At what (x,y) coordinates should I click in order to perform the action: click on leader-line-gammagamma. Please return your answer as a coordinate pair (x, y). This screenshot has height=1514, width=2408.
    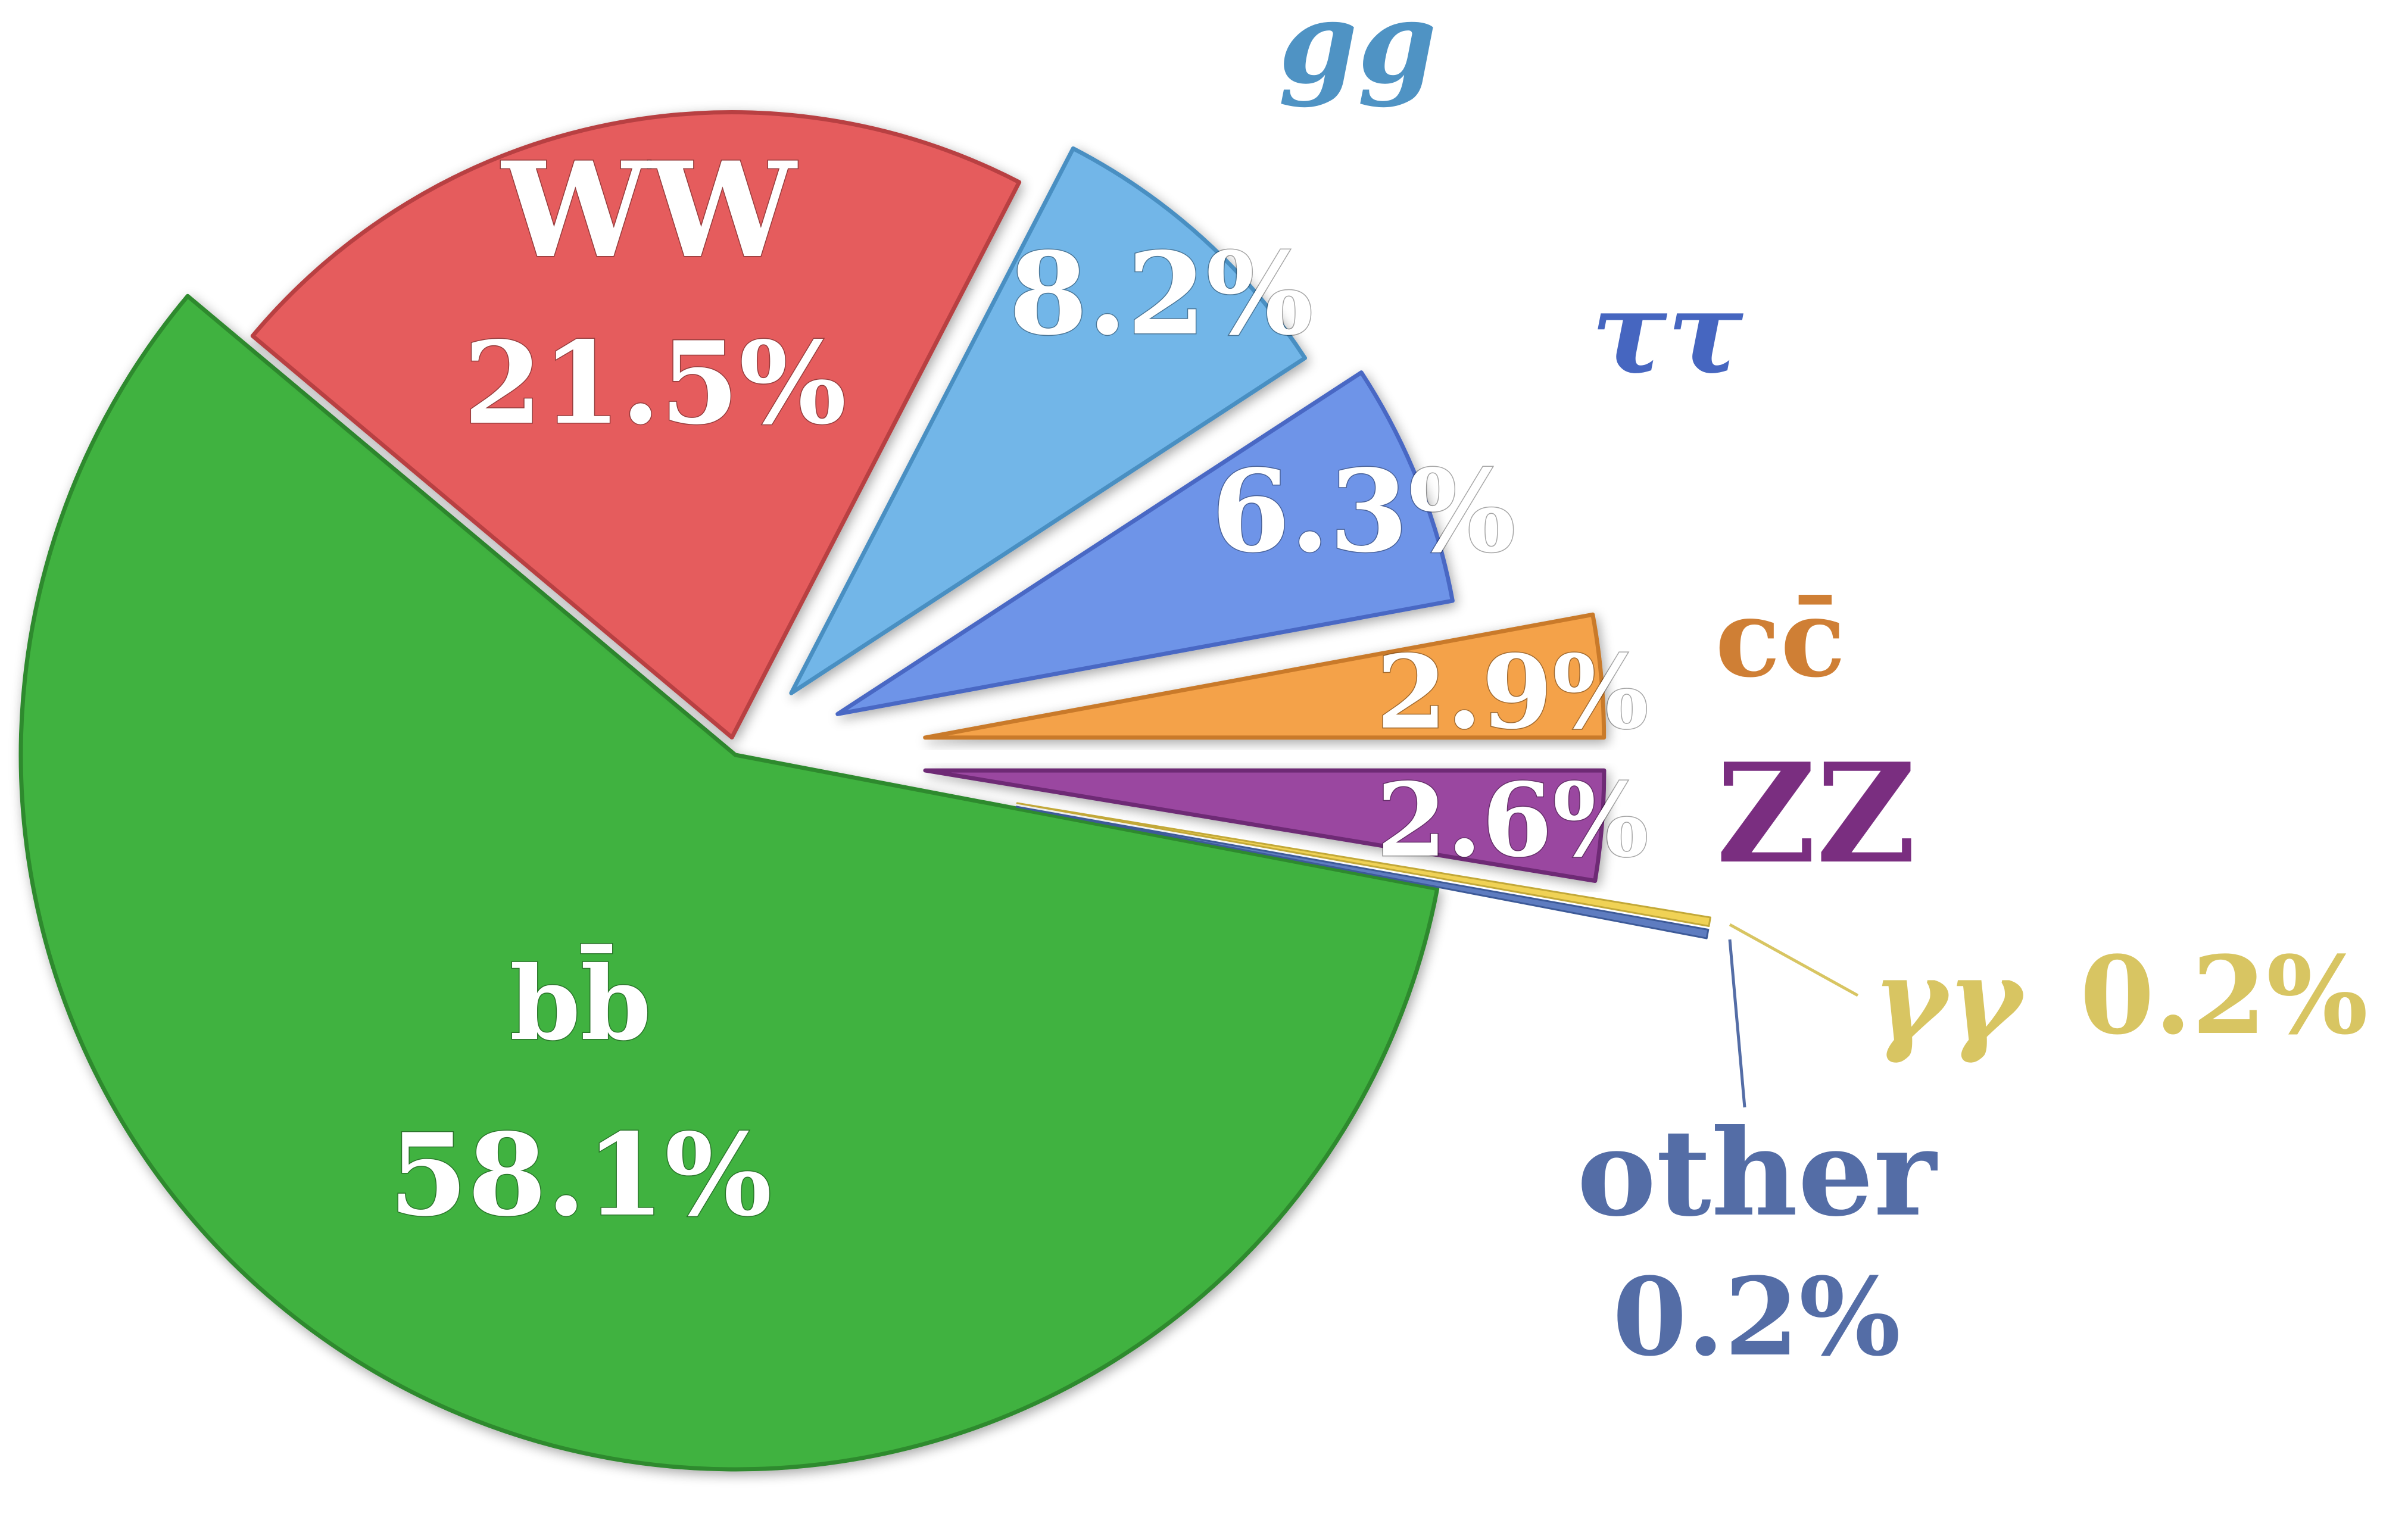
    Looking at the image, I should click on (1794, 960).